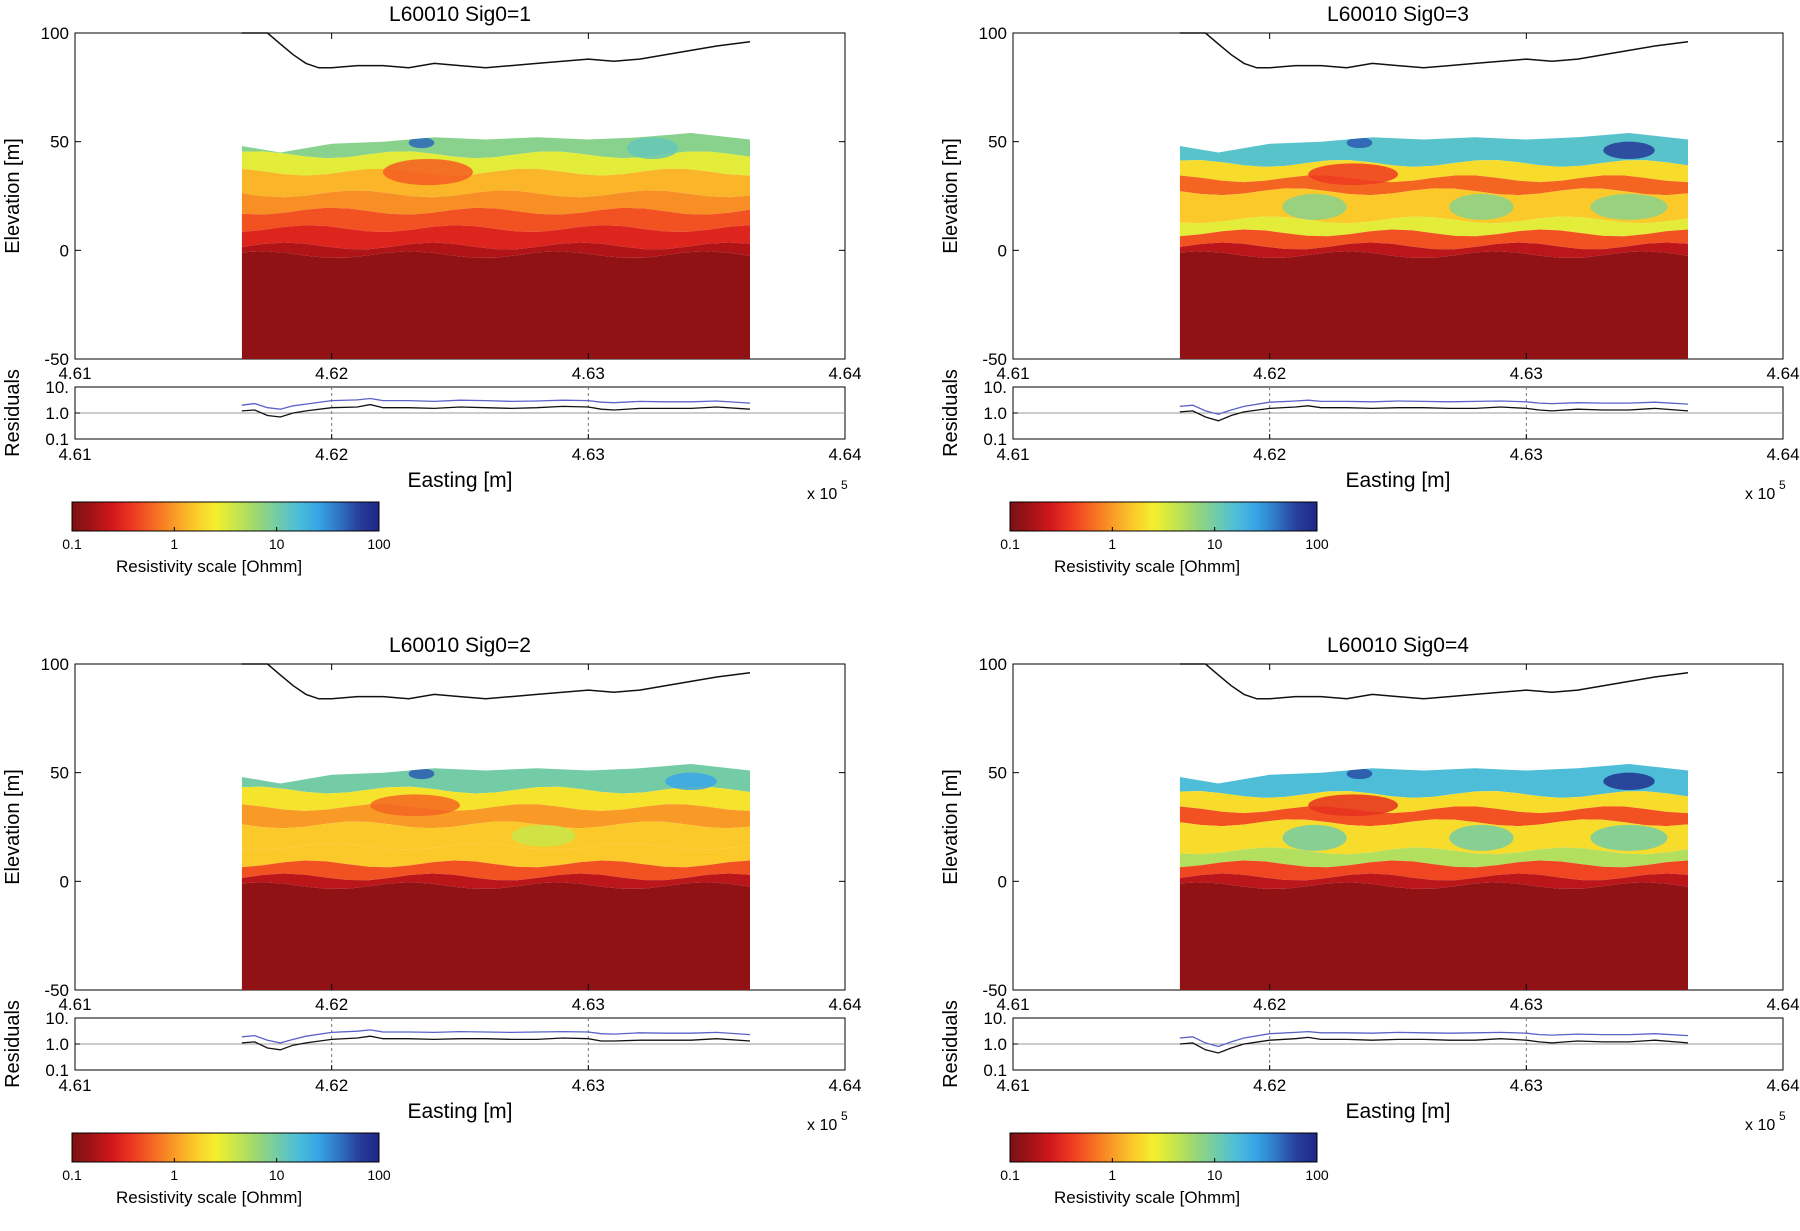  What do you see at coordinates (1398, 14) in the screenshot?
I see `chart-title: L60010 Sig0=3` at bounding box center [1398, 14].